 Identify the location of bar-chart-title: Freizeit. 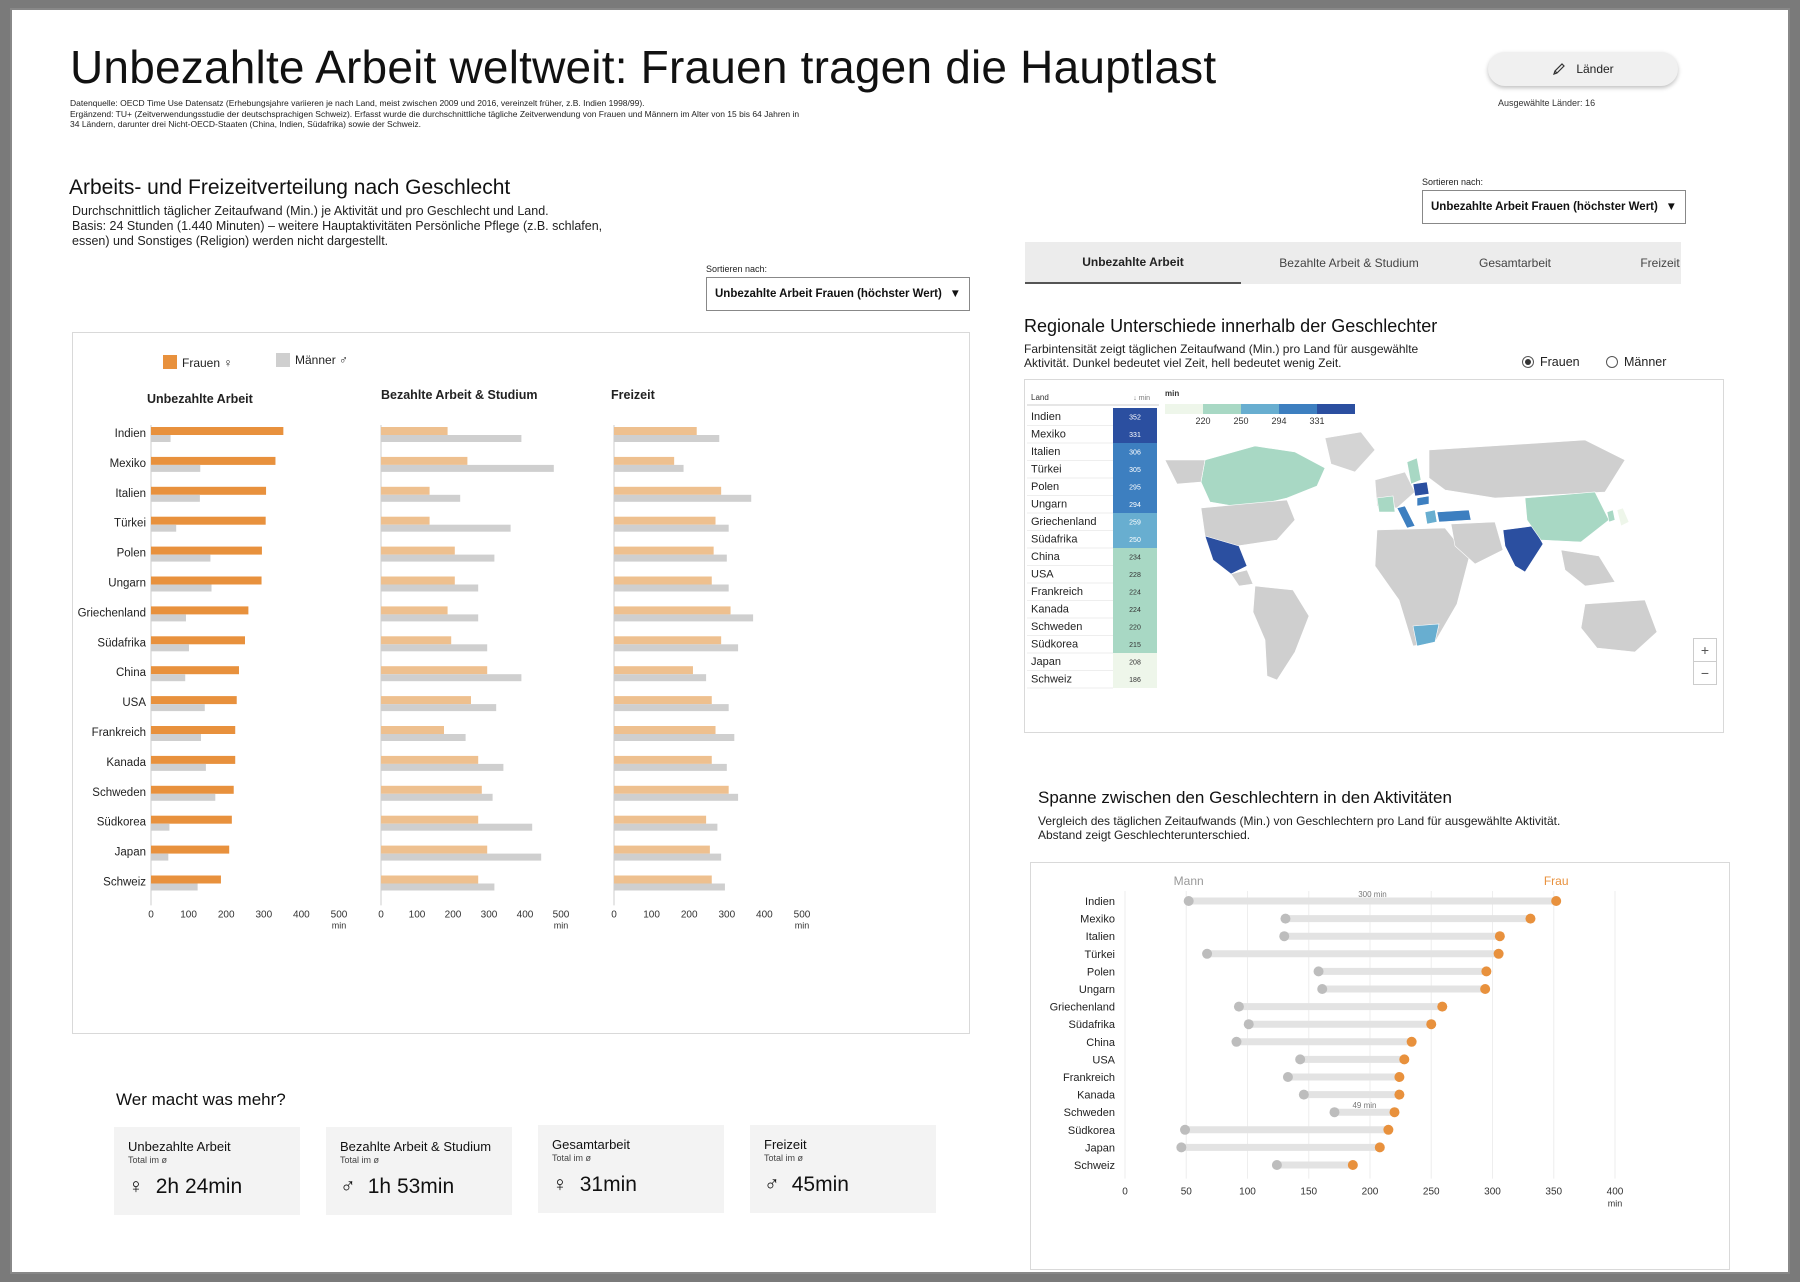
(633, 395).